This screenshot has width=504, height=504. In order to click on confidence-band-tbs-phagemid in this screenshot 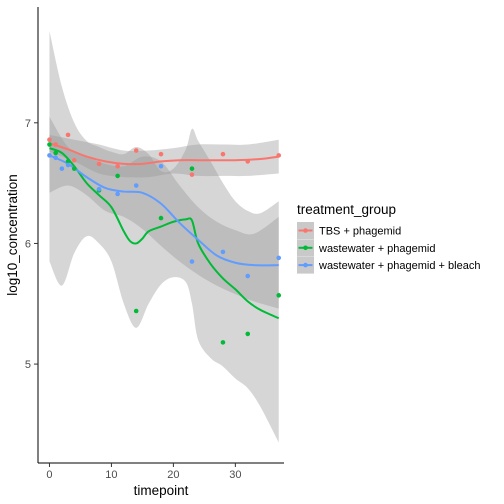, I will do `click(164, 156)`.